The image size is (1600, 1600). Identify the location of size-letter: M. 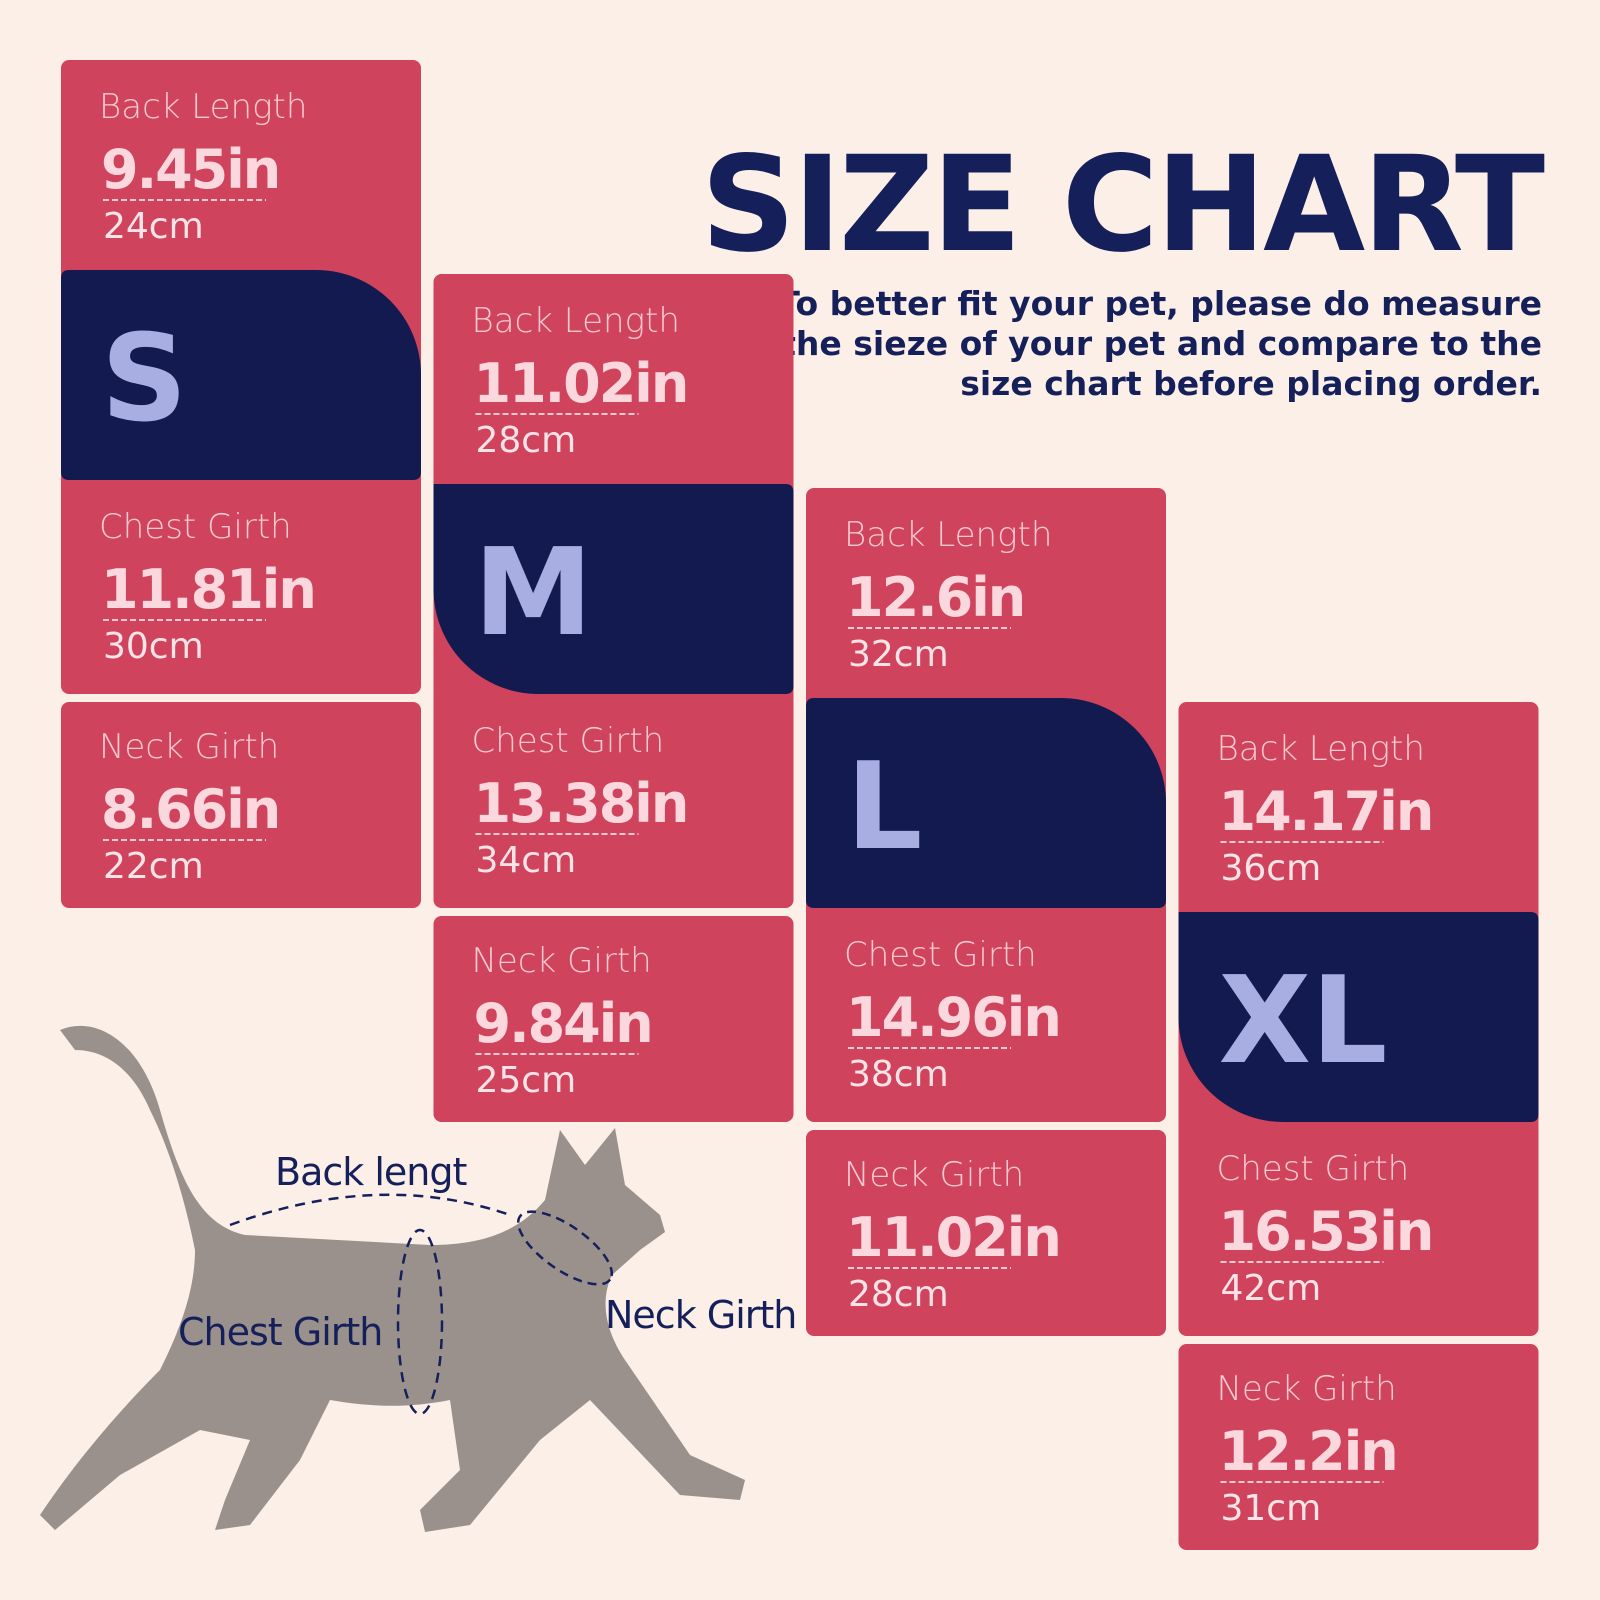
(533, 593).